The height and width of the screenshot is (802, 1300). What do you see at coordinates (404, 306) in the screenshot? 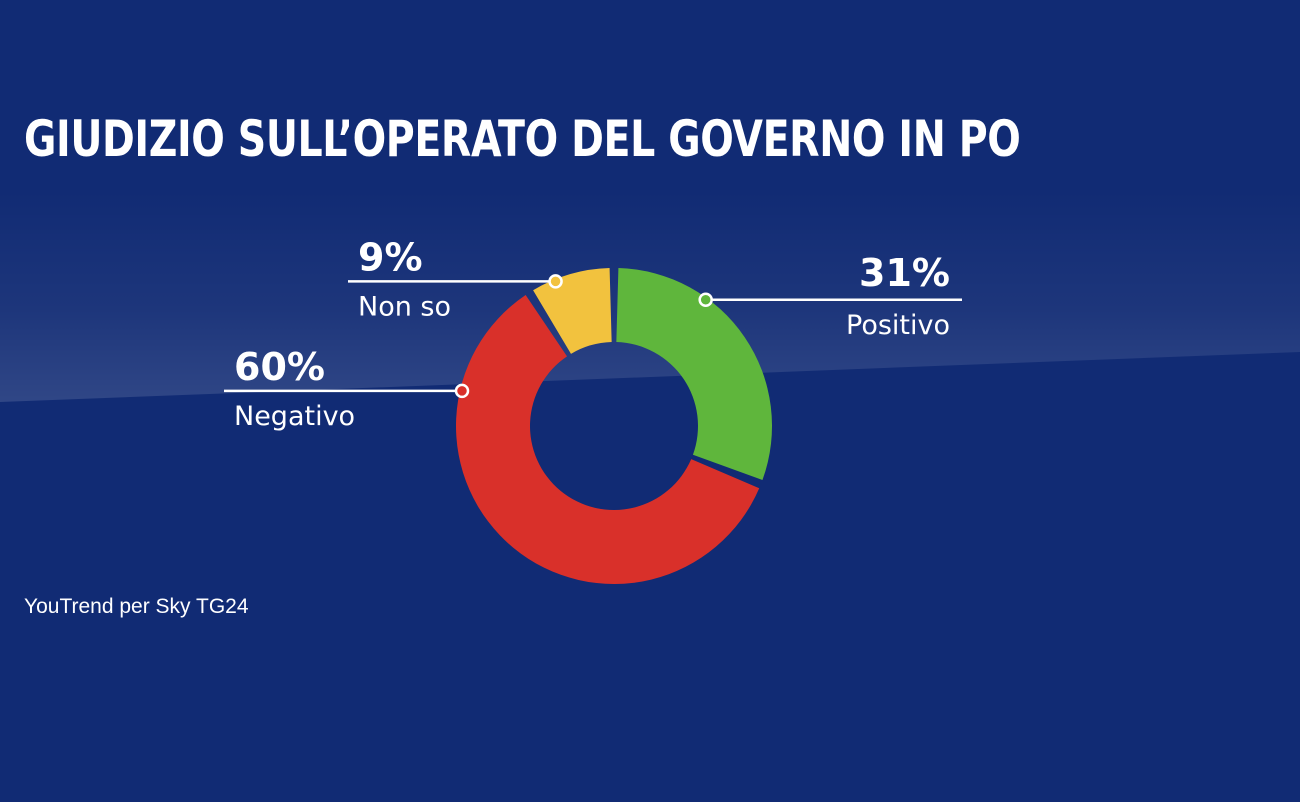
I see `category-label-non-so: Non so` at bounding box center [404, 306].